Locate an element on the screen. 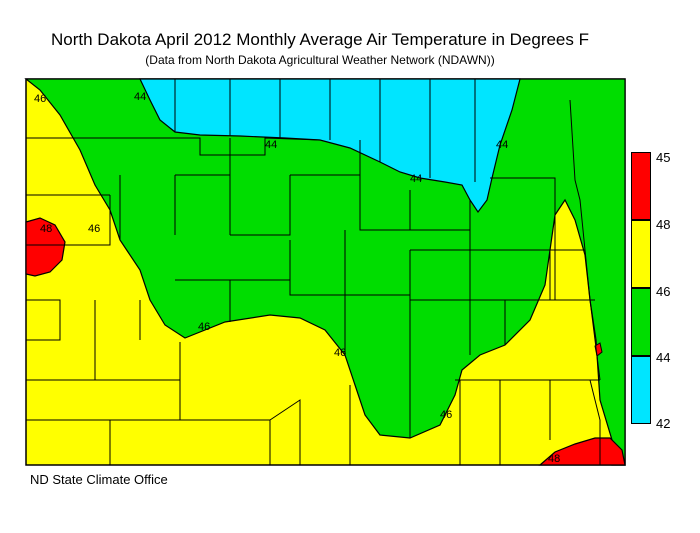 Image resolution: width=700 pixels, height=533 pixels. color-legend is located at coordinates (641, 288).